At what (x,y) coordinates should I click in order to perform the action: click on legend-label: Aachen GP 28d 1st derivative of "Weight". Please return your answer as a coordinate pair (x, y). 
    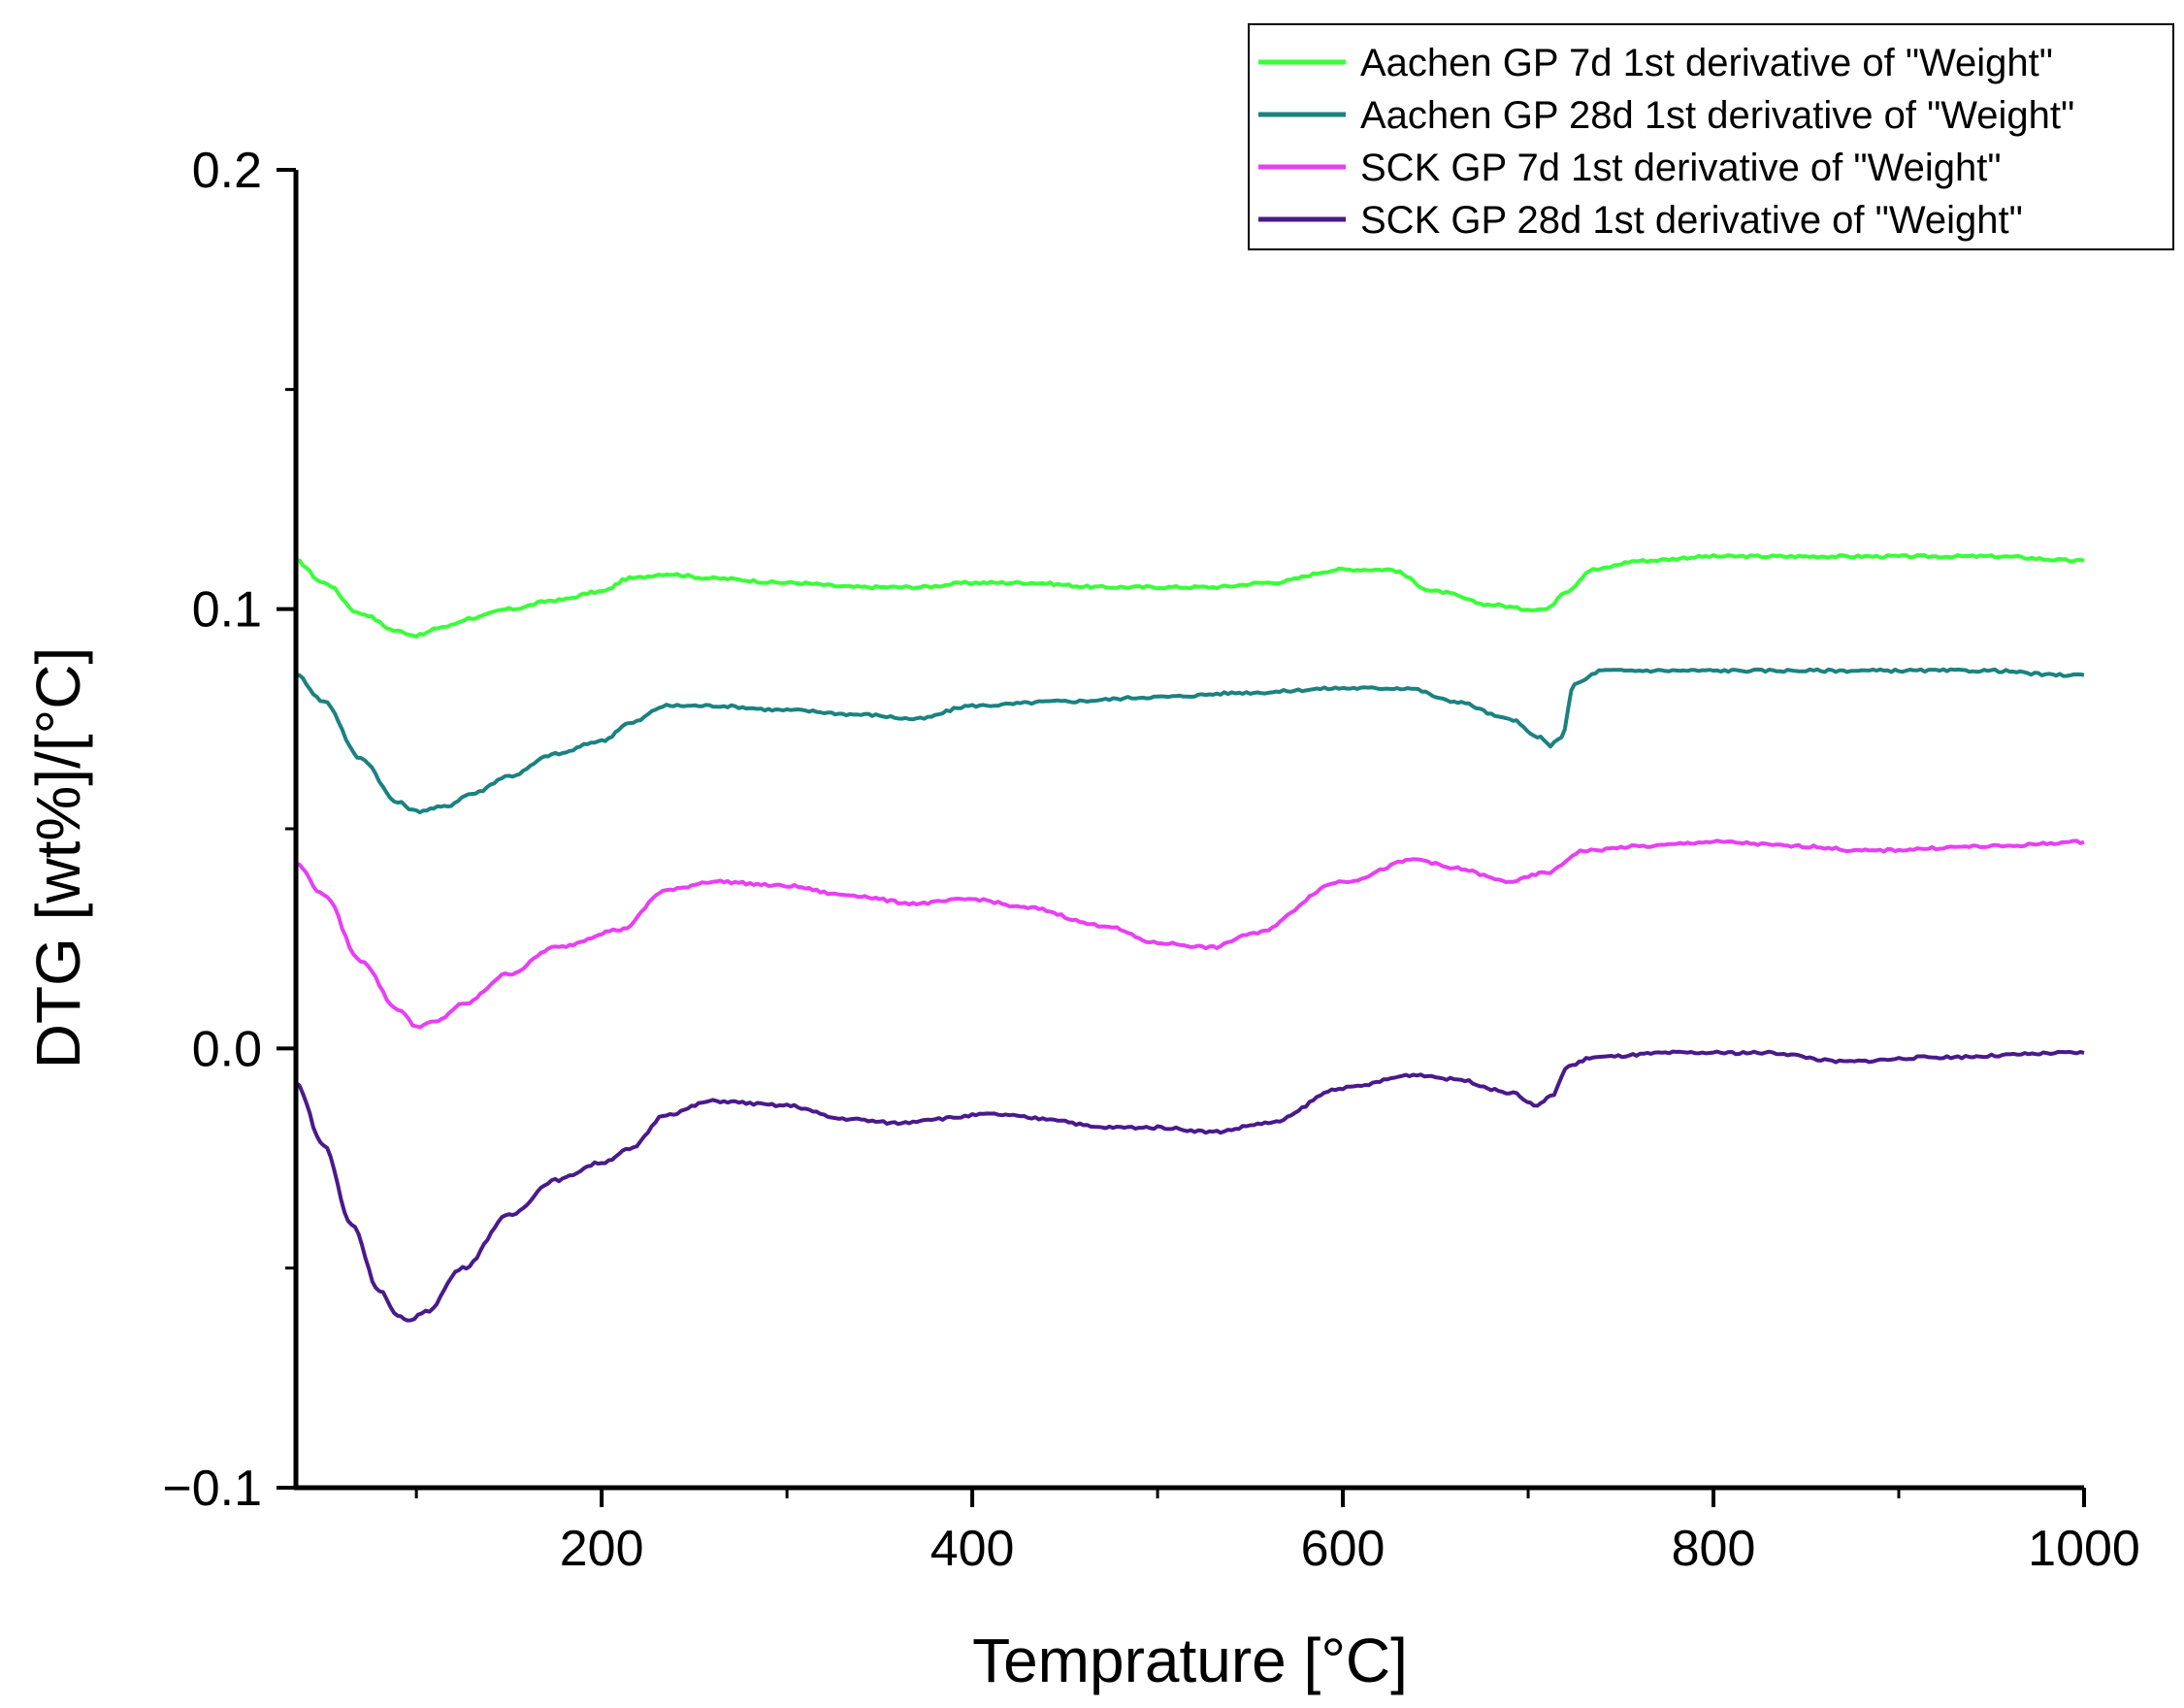
    Looking at the image, I should click on (1717, 115).